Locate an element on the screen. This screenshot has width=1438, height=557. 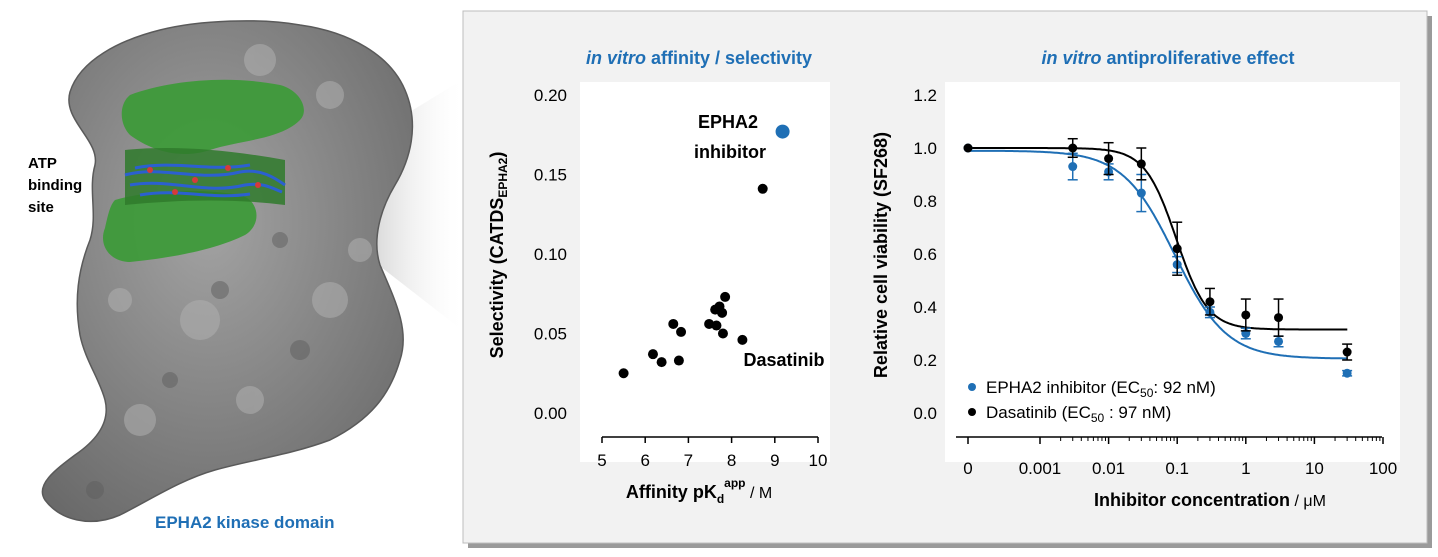
scatter-title-rest: affinity / selectivity is located at coordinates (731, 58).